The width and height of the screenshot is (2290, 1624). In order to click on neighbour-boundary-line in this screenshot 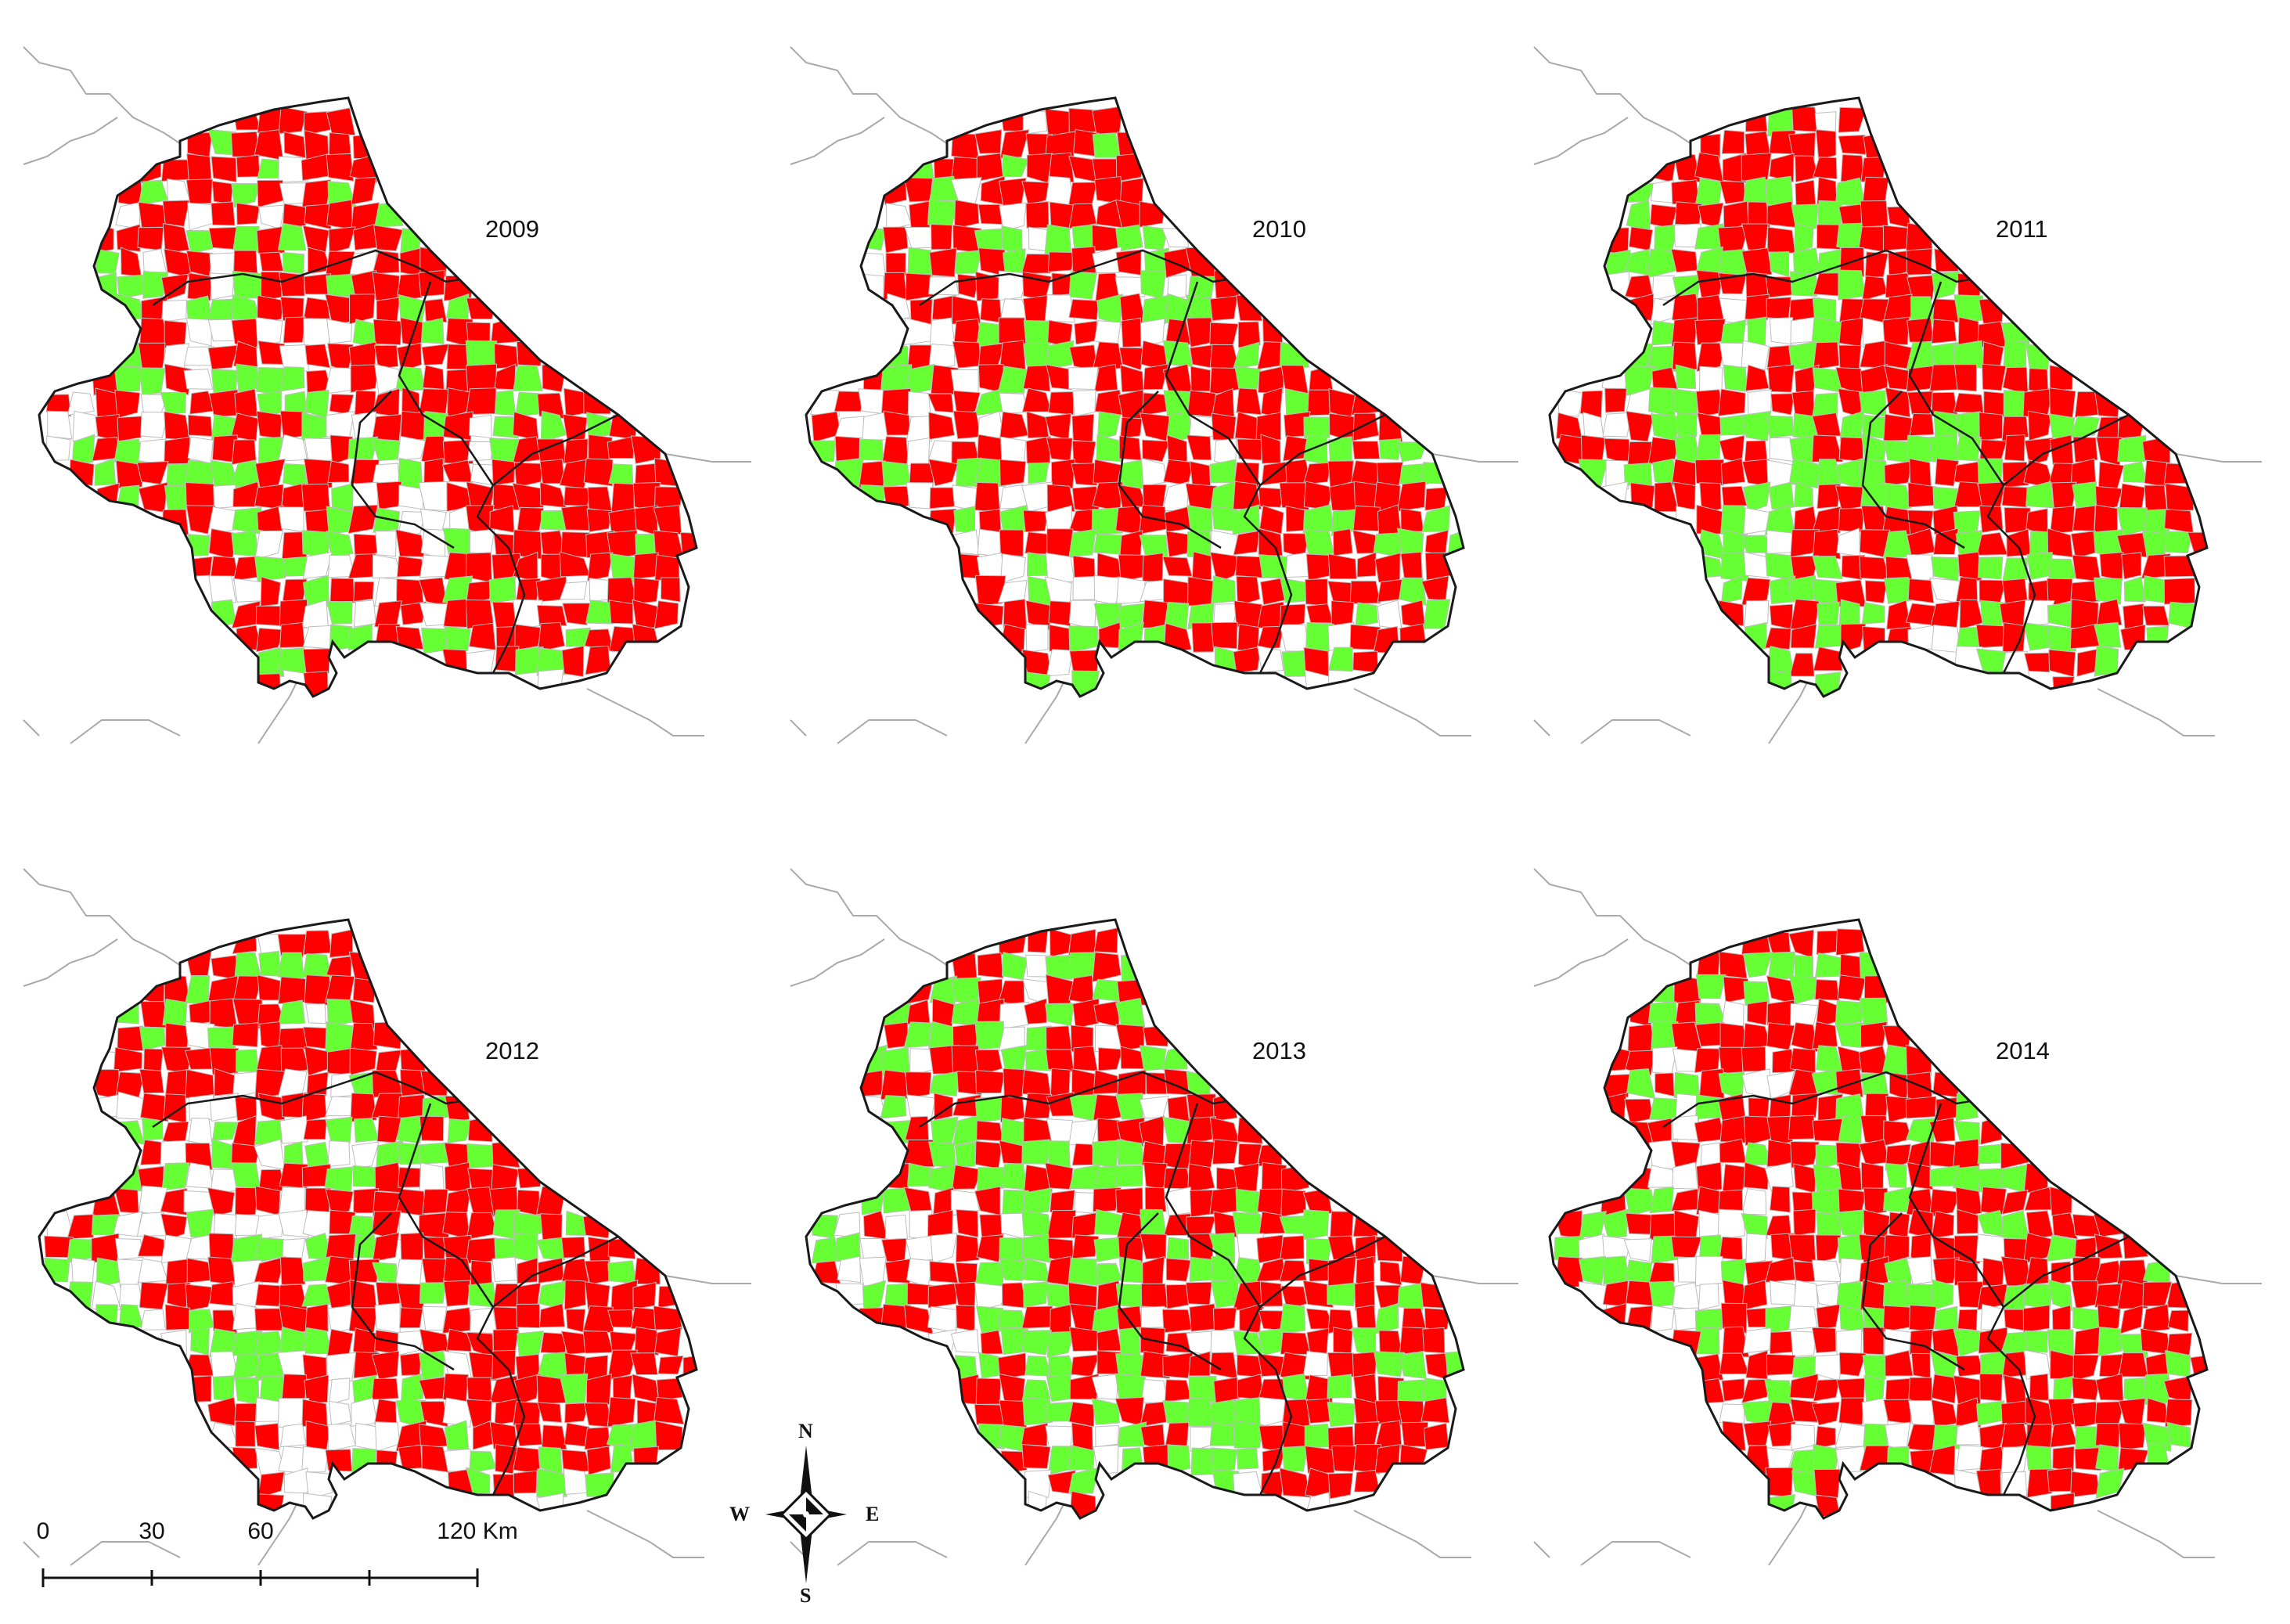, I will do `click(70, 962)`.